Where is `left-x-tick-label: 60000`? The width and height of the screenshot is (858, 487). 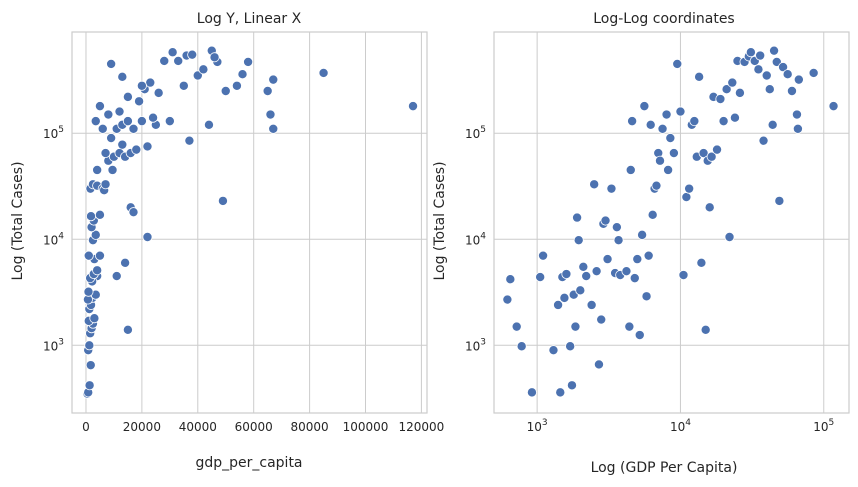 left-x-tick-label: 60000 is located at coordinates (254, 427).